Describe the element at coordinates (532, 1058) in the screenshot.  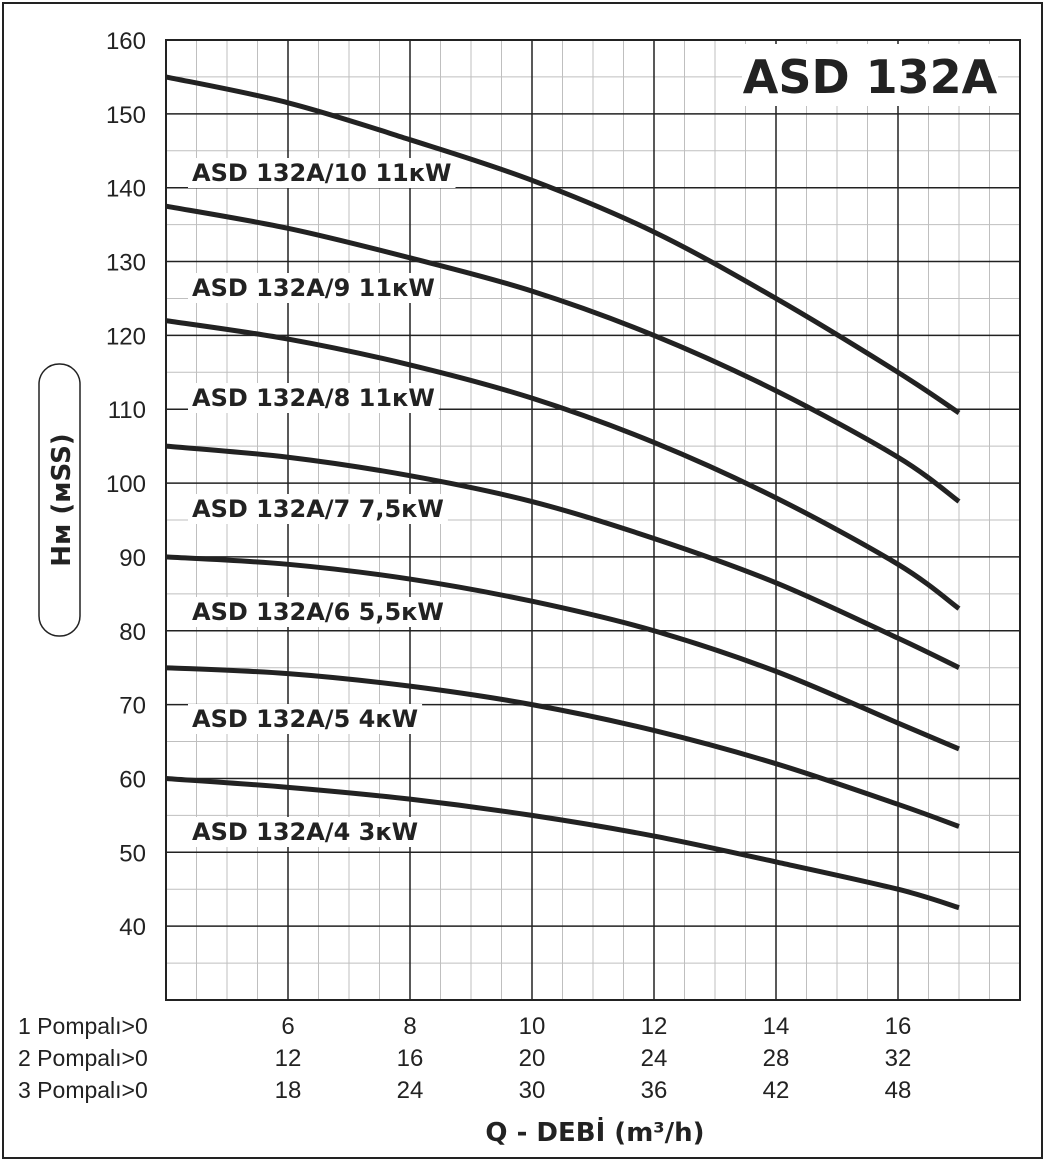
I see `x-tick-label: 20` at that location.